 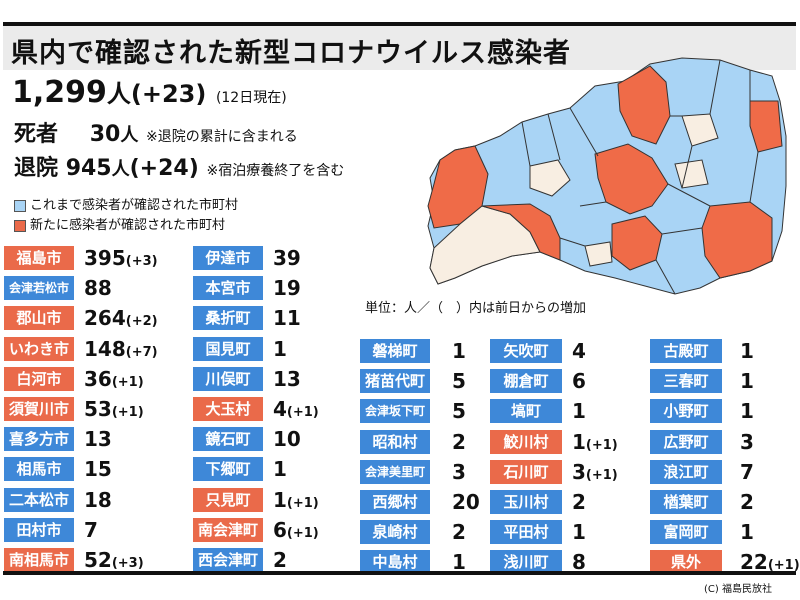 I want to click on municipality-count: 8, so click(x=579, y=562).